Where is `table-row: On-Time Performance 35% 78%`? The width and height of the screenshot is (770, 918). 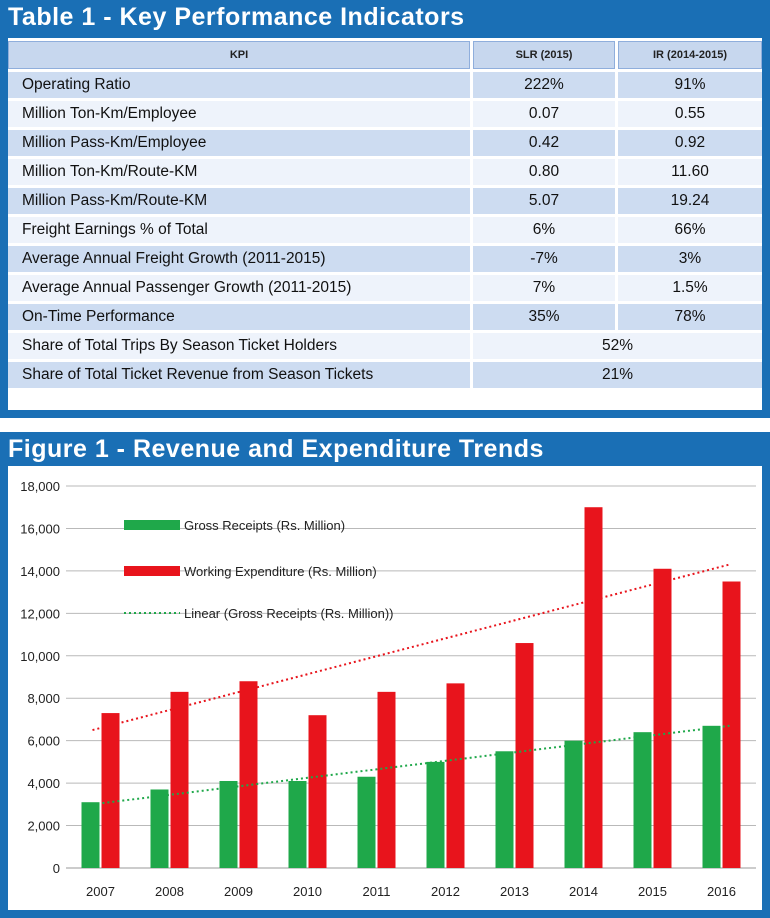
table-row: On-Time Performance 35% 78% is located at coordinates (385, 317).